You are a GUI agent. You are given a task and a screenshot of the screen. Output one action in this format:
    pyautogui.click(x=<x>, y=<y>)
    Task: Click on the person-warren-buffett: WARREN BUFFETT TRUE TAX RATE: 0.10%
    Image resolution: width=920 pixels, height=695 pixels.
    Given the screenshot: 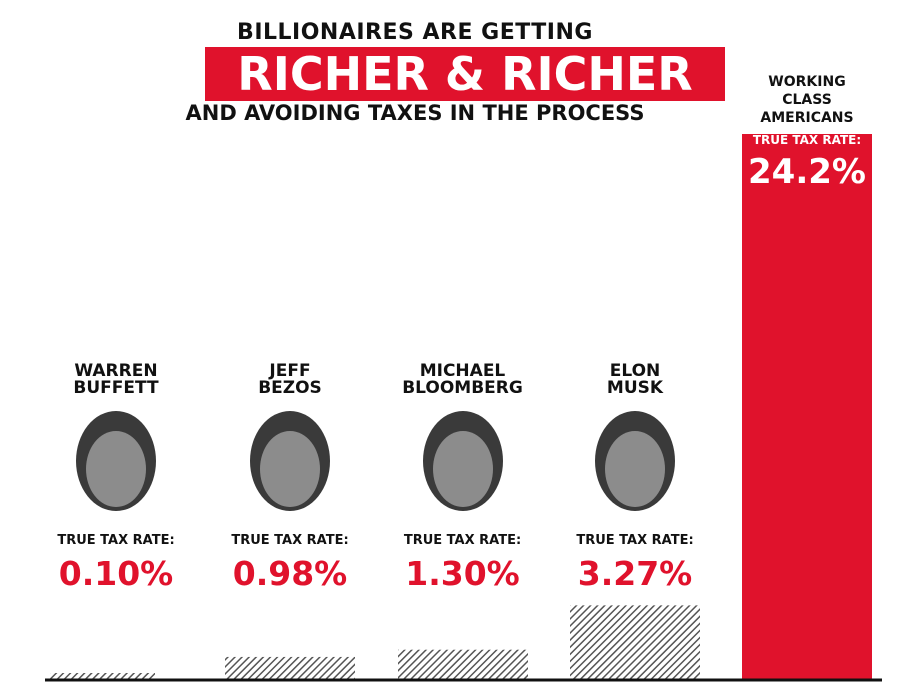 What is the action you would take?
    pyautogui.click(x=116, y=477)
    